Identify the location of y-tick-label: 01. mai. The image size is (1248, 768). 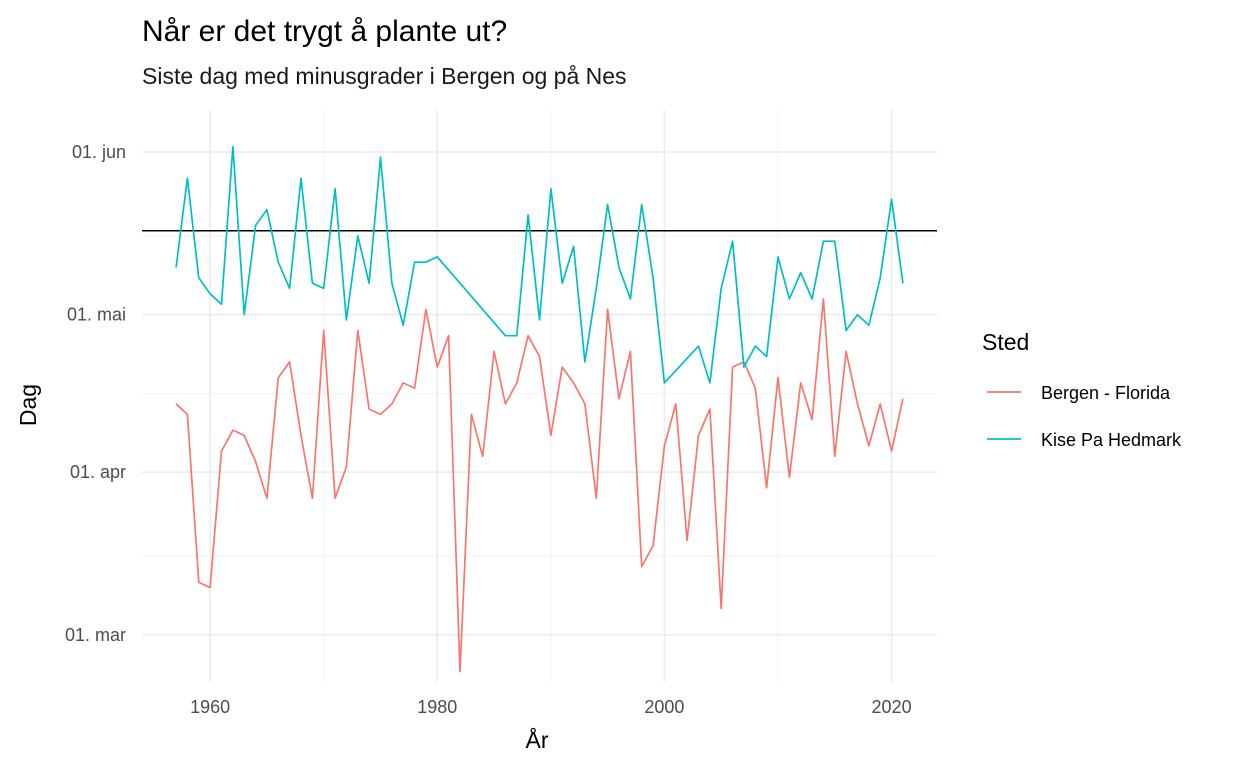
(96, 315).